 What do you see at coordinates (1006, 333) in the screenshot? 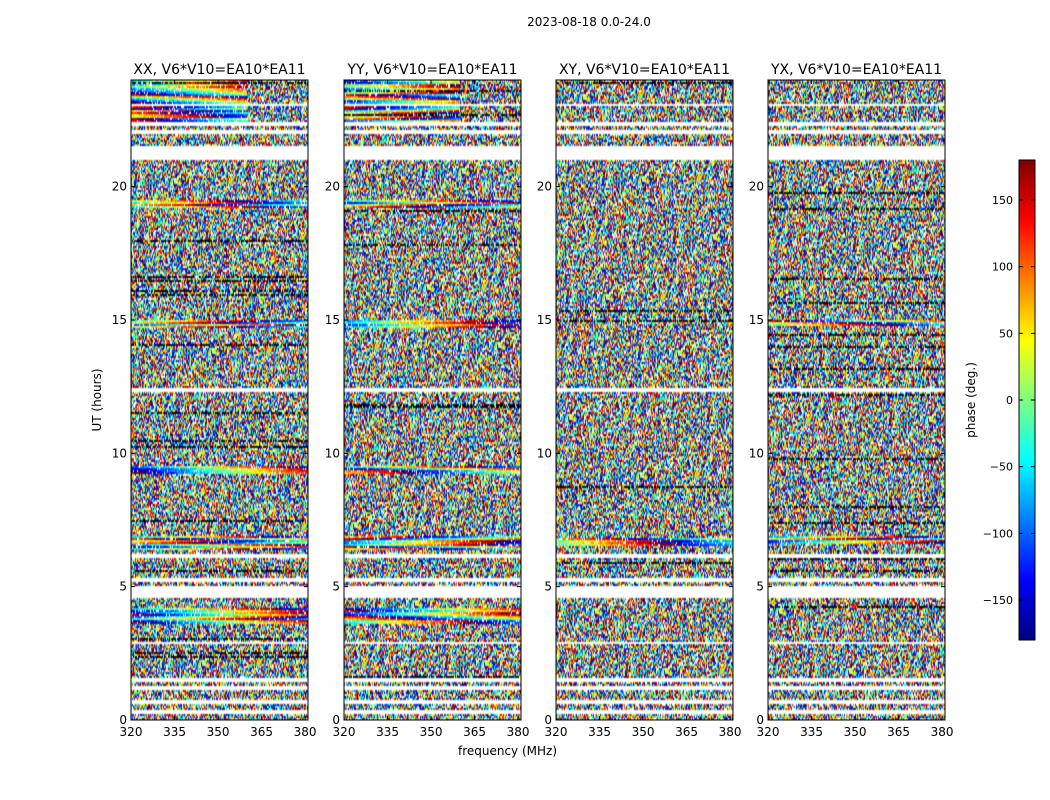
I see `colorbar-tick-label: 50` at bounding box center [1006, 333].